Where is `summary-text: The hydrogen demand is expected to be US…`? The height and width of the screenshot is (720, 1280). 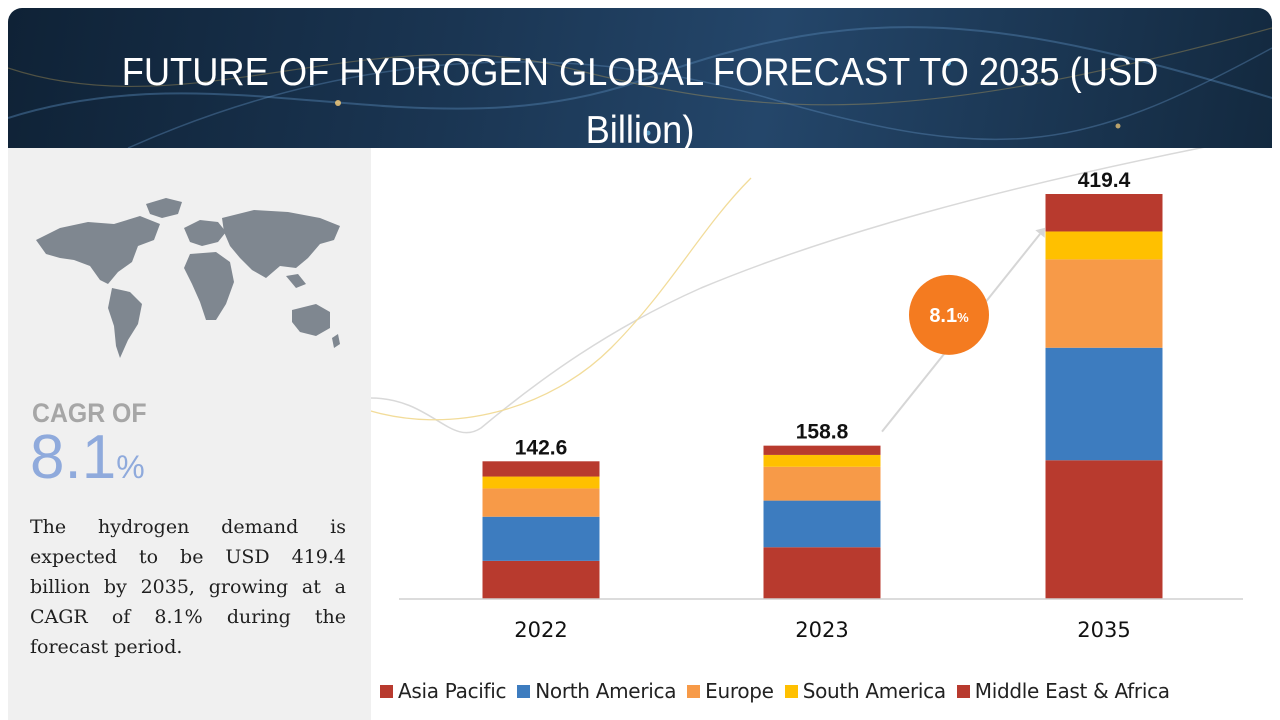 summary-text: The hydrogen demand is expected to be US… is located at coordinates (188, 587).